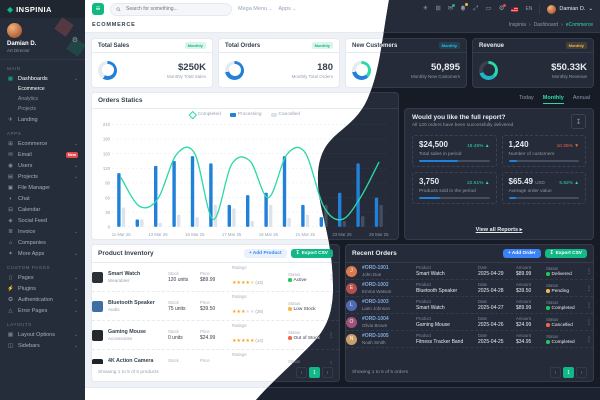 This screenshot has width=600, height=400. I want to click on user-menu: Damian D. ⌄, so click(570, 9).